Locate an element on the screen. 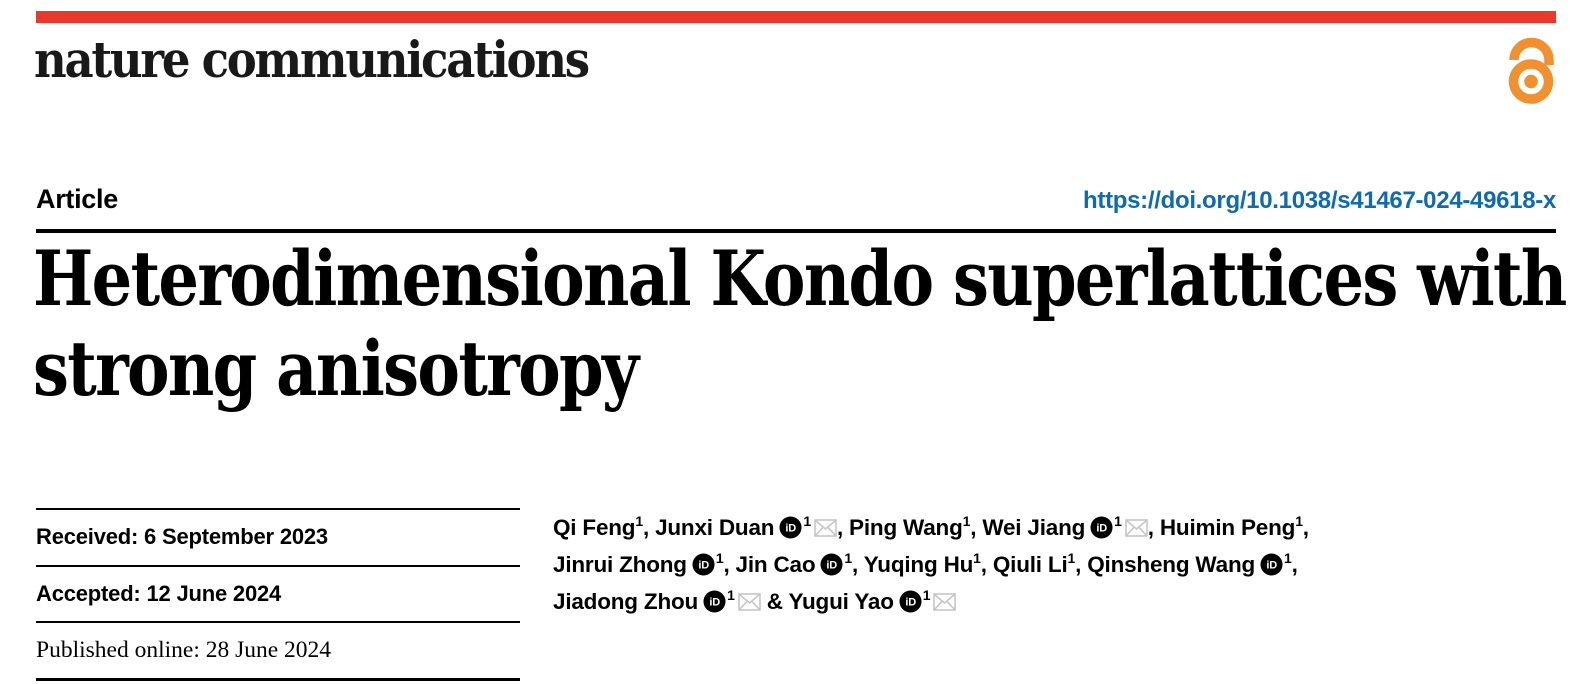 Image resolution: width=1577 pixels, height=684 pixels. author-name: Huimin Peng is located at coordinates (1227, 527).